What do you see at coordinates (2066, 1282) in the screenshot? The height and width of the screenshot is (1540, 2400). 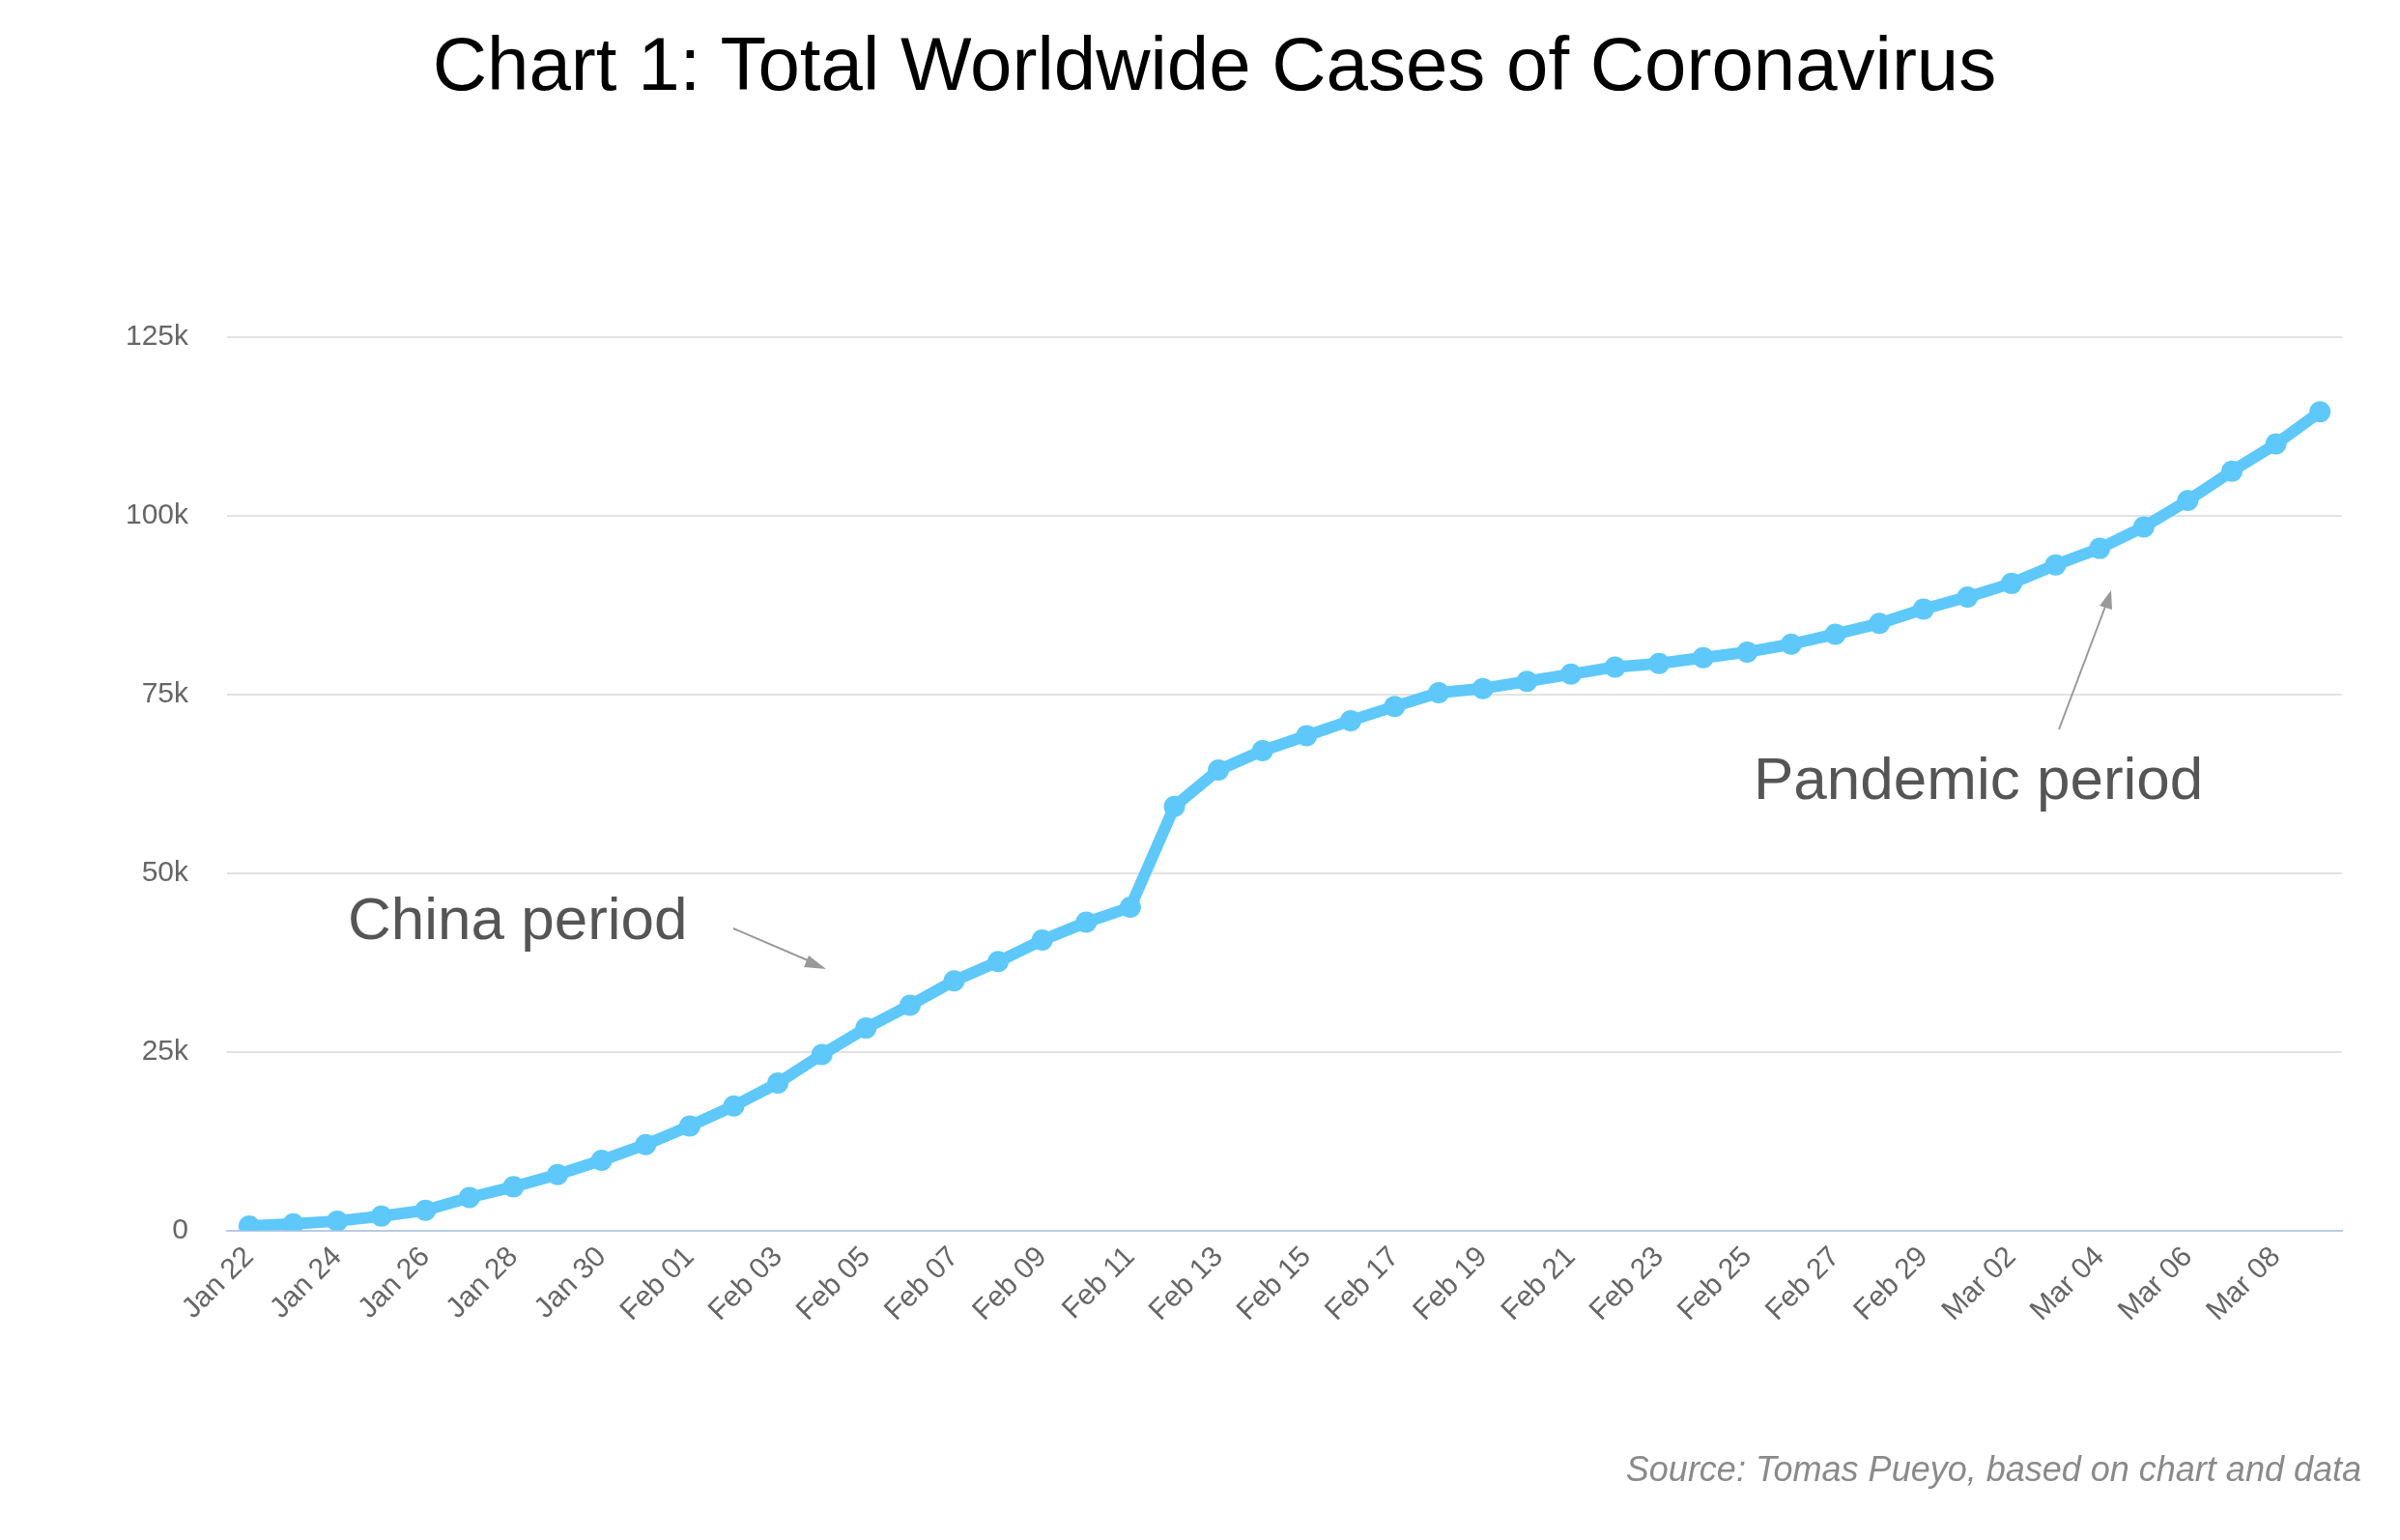 I see `x-tick-label: Mar 04` at bounding box center [2066, 1282].